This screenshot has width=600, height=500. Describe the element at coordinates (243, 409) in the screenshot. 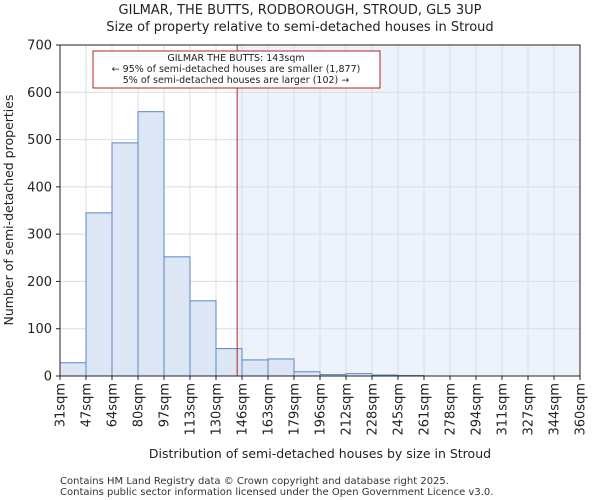

I see `x-tick-label: 146sqm` at that location.